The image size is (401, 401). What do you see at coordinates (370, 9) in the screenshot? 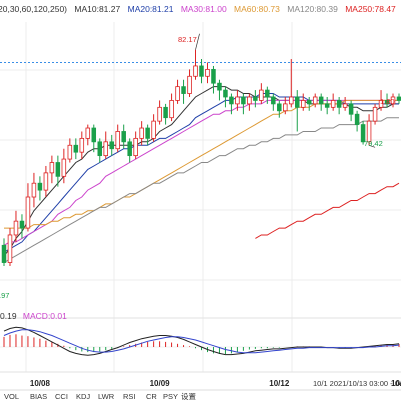
I see `legend-ma250: MA250:78.47` at bounding box center [370, 9].